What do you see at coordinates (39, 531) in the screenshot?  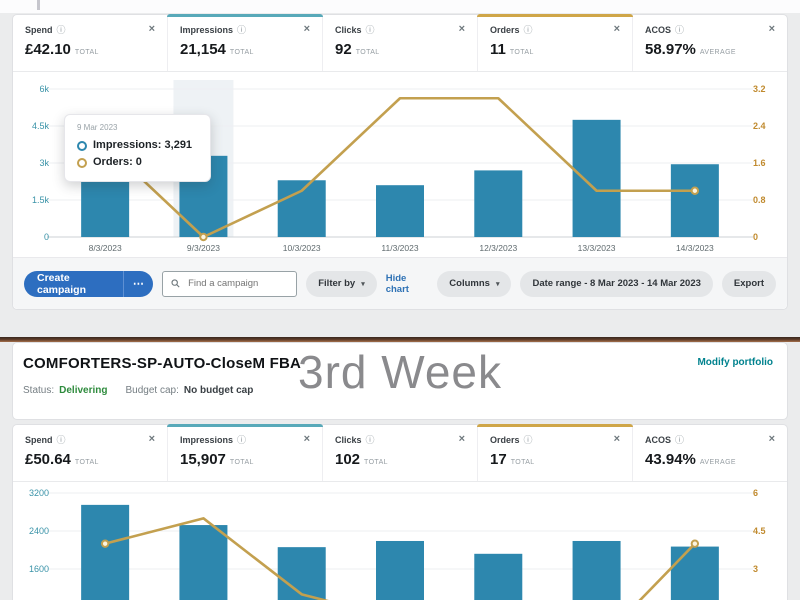 I see `left-axis-tick: 2400` at bounding box center [39, 531].